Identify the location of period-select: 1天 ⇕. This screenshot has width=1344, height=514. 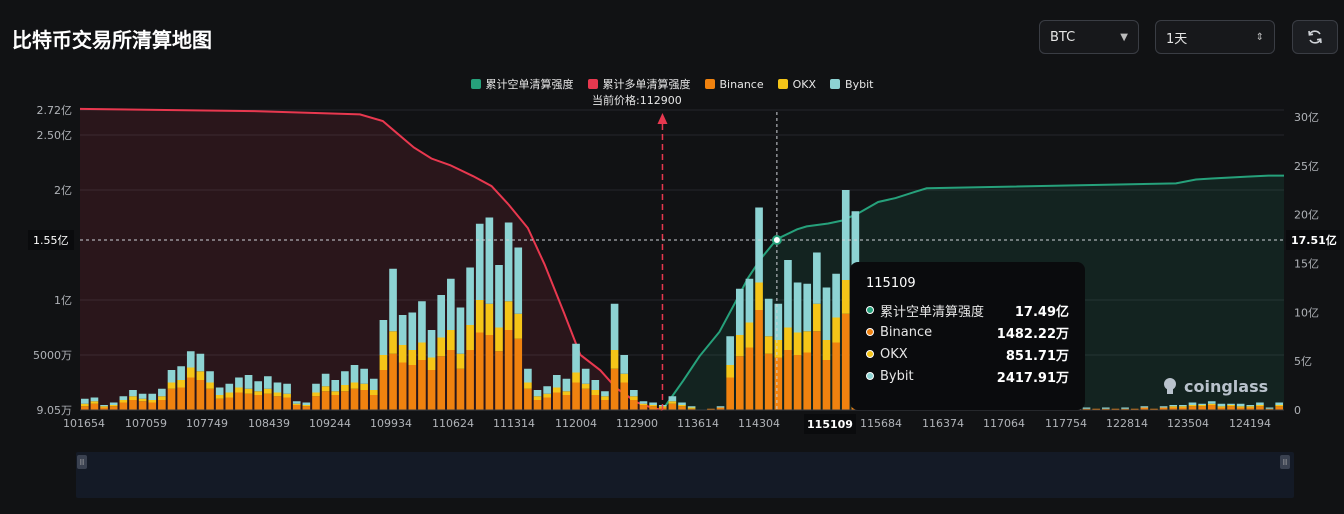
(1215, 37).